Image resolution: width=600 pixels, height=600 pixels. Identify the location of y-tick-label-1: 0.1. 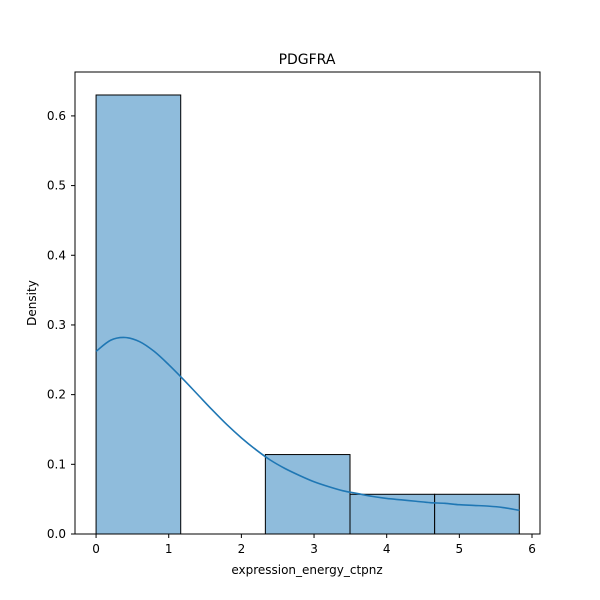
(56, 464).